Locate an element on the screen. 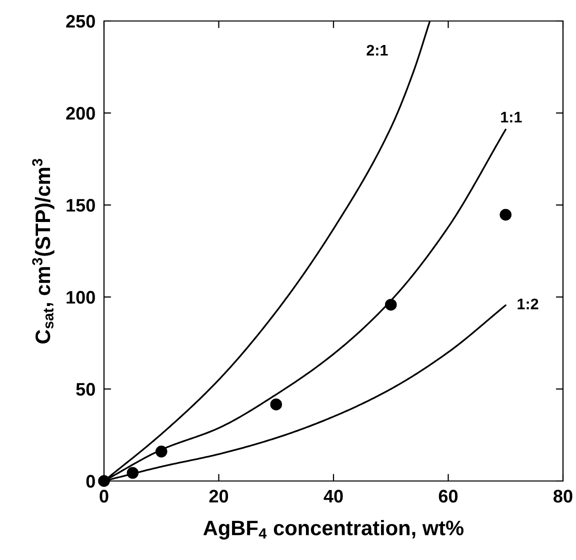  x-tick-label: 80 is located at coordinates (563, 496).